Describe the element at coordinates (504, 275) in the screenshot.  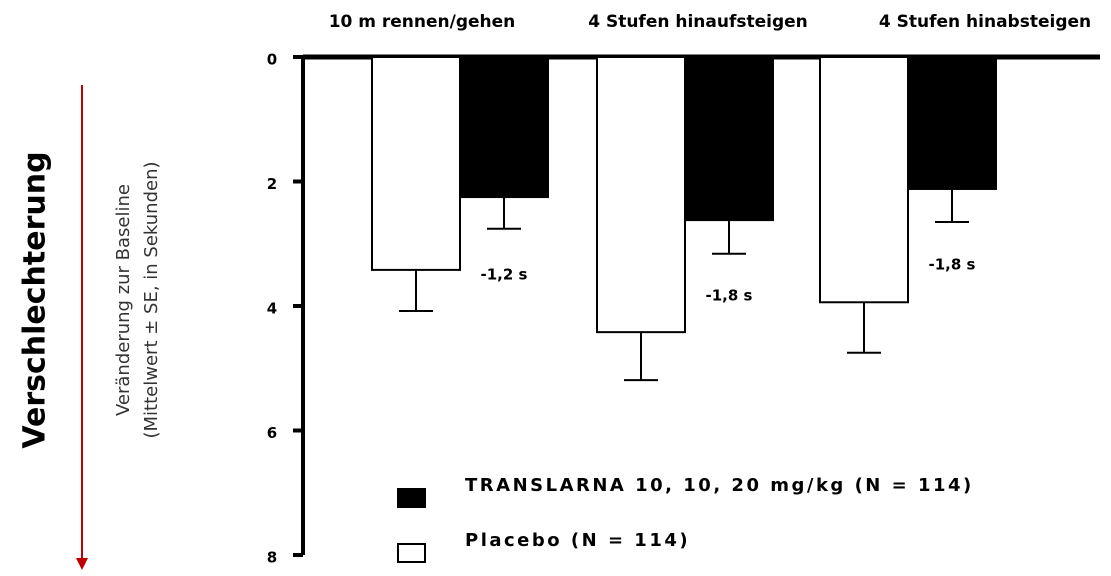
I see `annotation: -1,2 s` at that location.